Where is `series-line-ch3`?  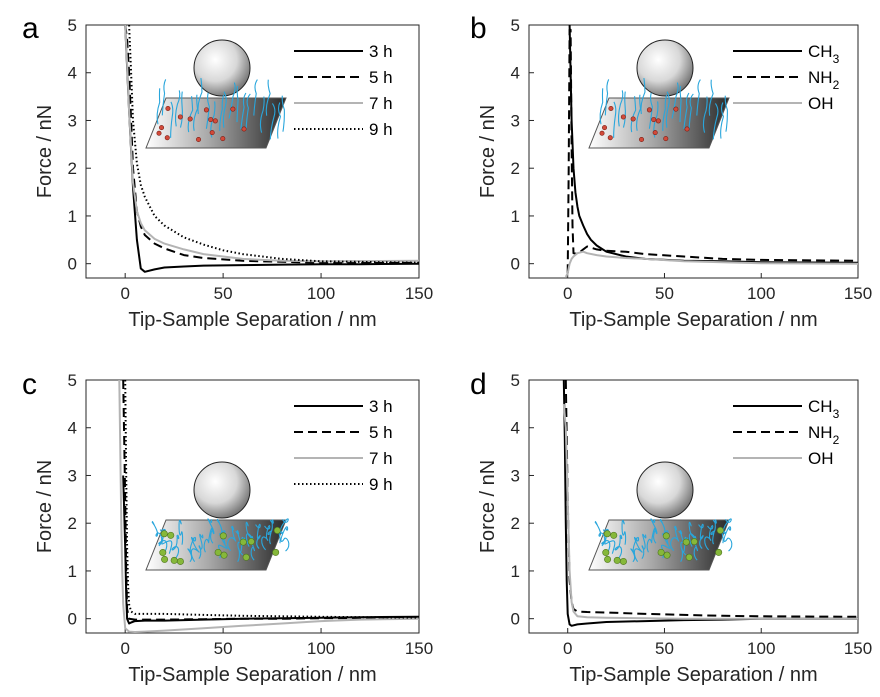
series-line-ch3 is located at coordinates (710, 503).